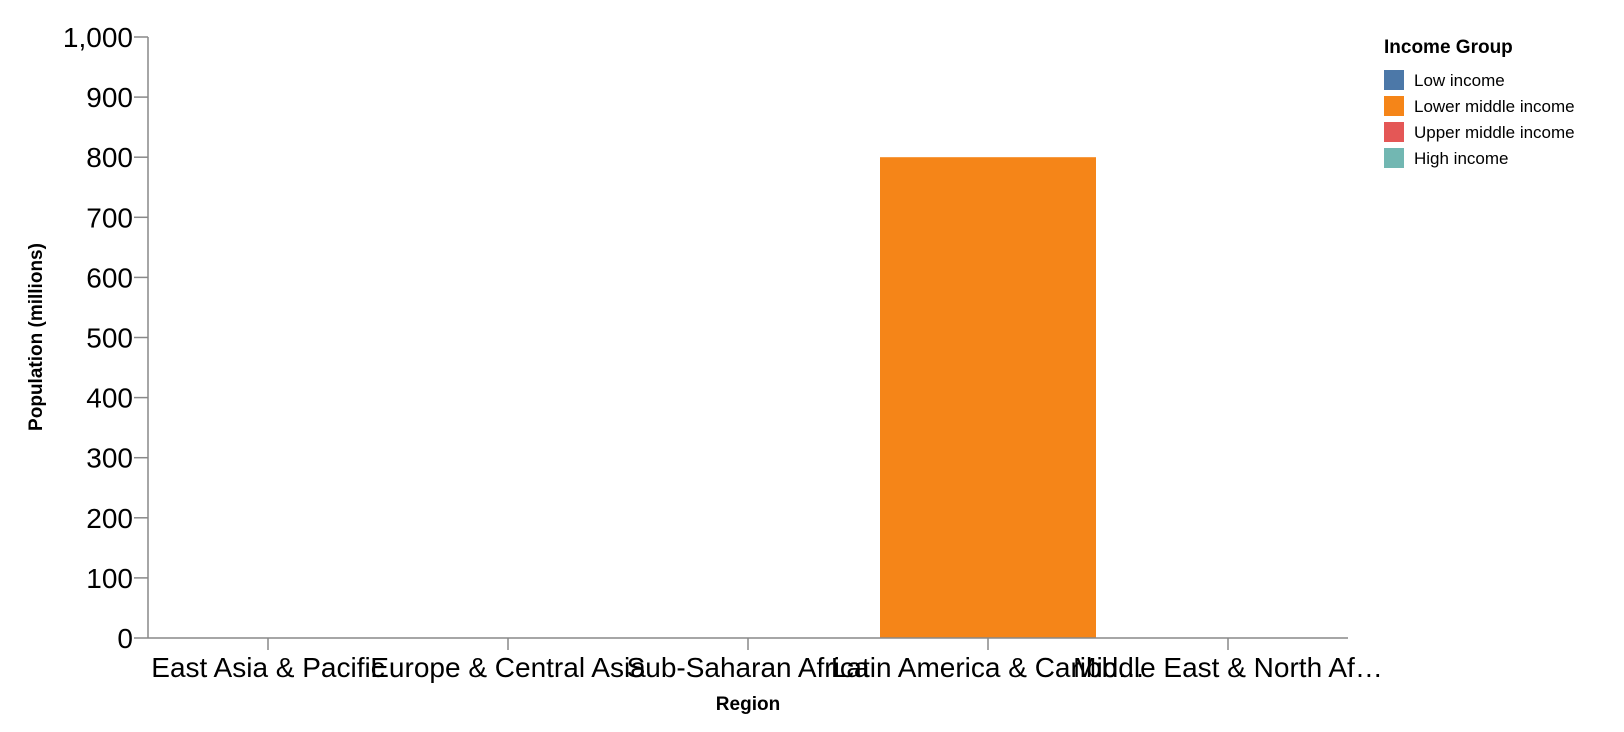 The image size is (1624, 732). What do you see at coordinates (109, 277) in the screenshot?
I see `y-tick-label: 600` at bounding box center [109, 277].